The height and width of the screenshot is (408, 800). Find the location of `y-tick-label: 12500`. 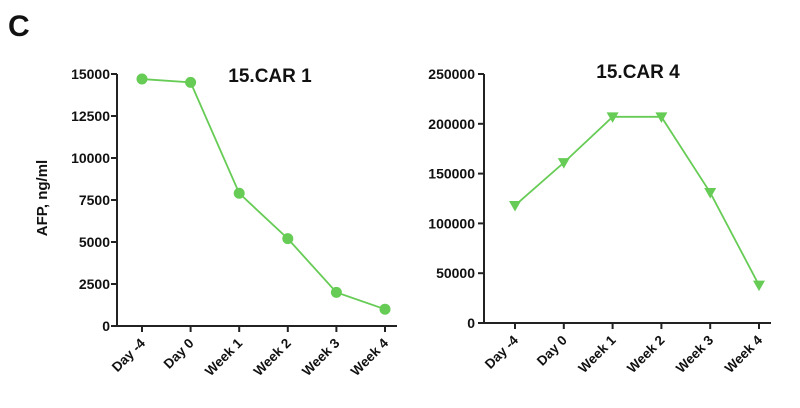

y-tick-label: 12500 is located at coordinates (90, 116).